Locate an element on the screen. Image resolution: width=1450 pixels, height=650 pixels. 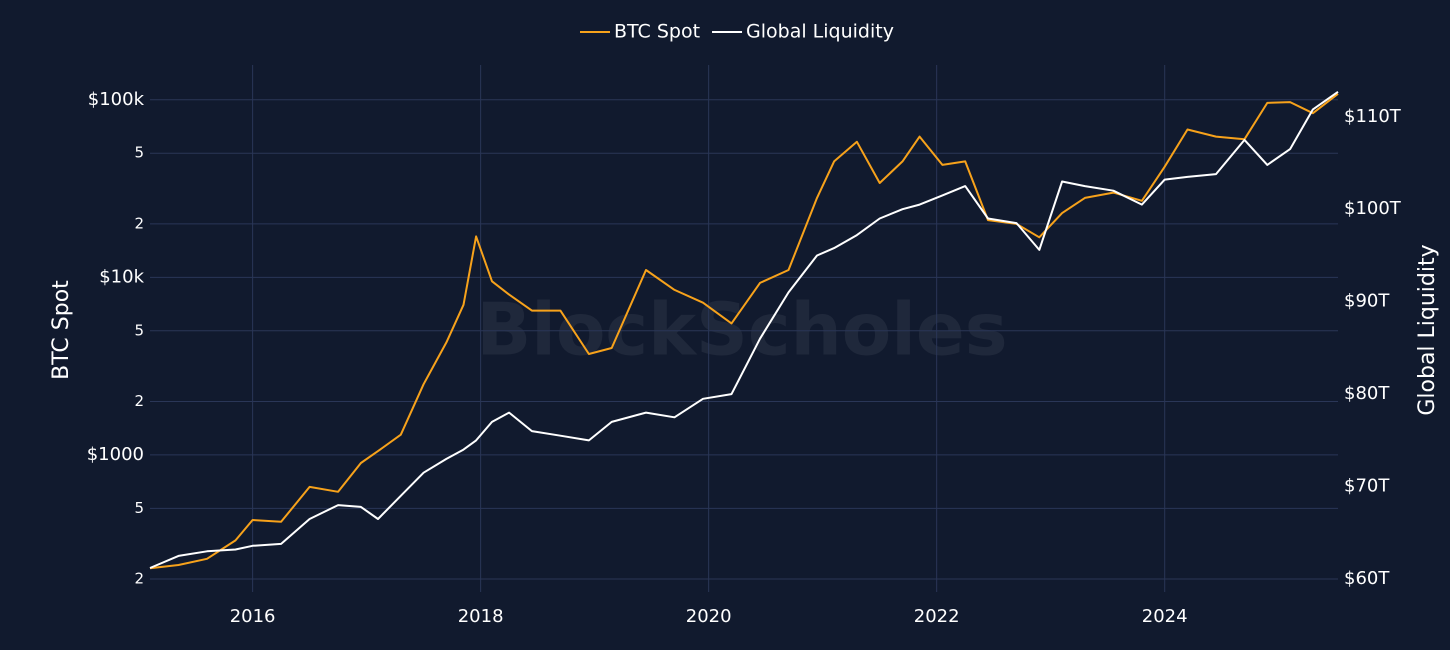
y2-tick-label: $110T is located at coordinates (1373, 116).